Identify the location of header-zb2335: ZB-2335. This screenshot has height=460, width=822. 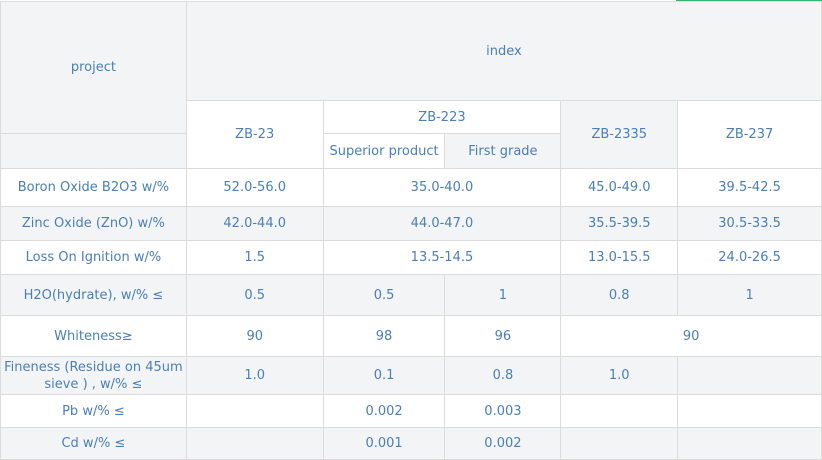
(619, 134).